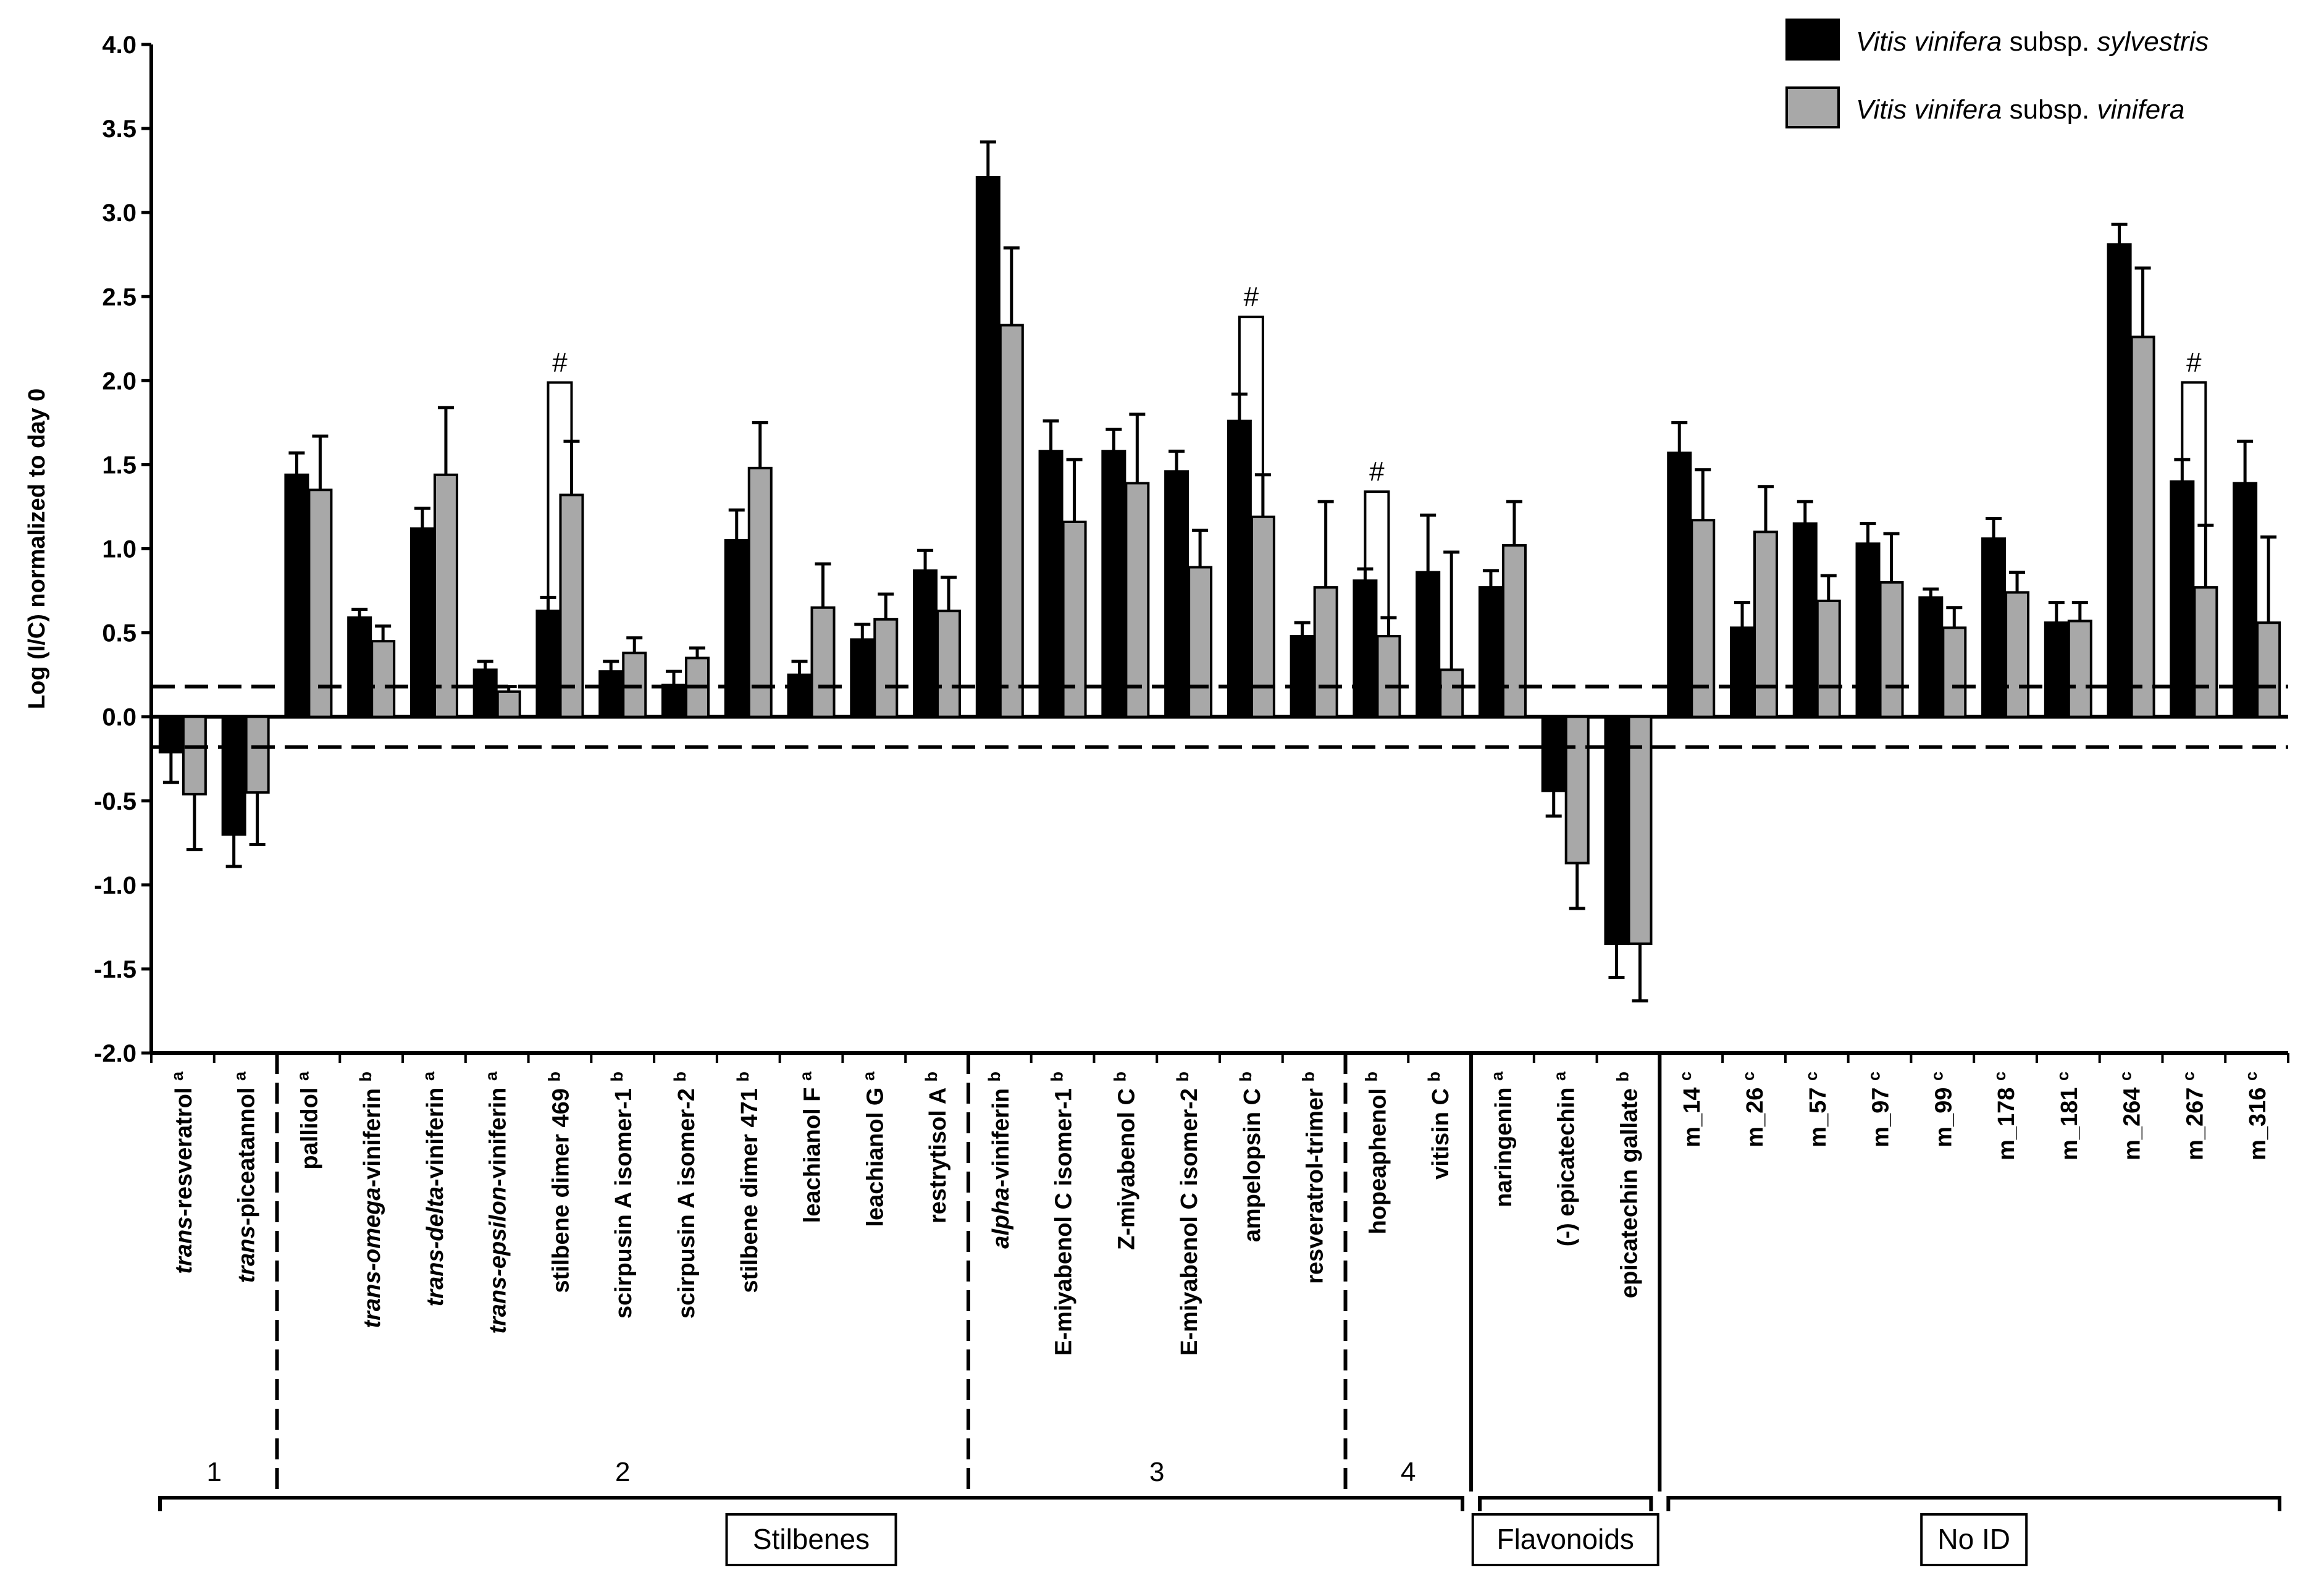 The height and width of the screenshot is (1586, 2324). I want to click on category-label-text: hopeaphenol, so click(1378, 1158).